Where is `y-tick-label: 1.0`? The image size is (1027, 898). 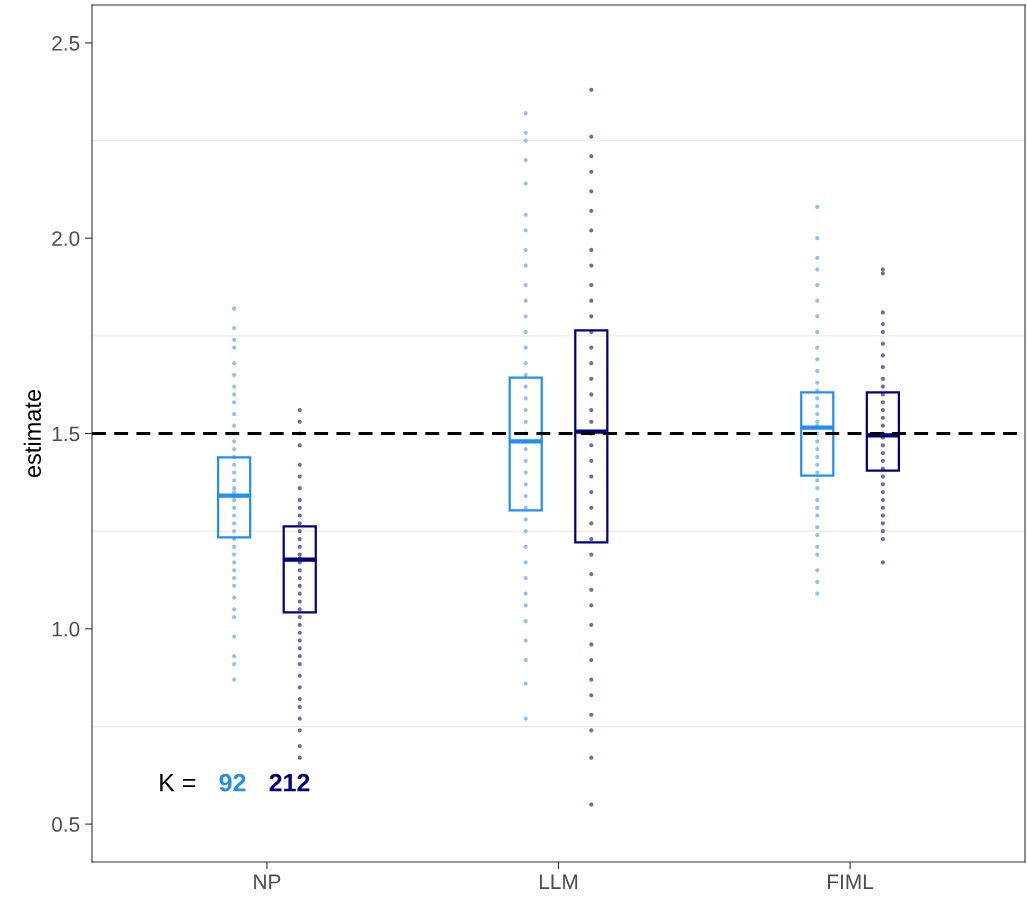
y-tick-label: 1.0 is located at coordinates (66, 629).